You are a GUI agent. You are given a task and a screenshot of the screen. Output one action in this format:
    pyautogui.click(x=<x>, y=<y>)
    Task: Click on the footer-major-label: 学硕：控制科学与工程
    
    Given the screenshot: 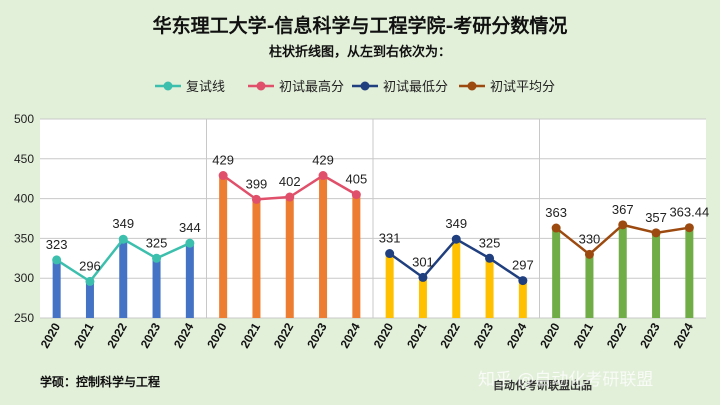 What is the action you would take?
    pyautogui.click(x=100, y=381)
    